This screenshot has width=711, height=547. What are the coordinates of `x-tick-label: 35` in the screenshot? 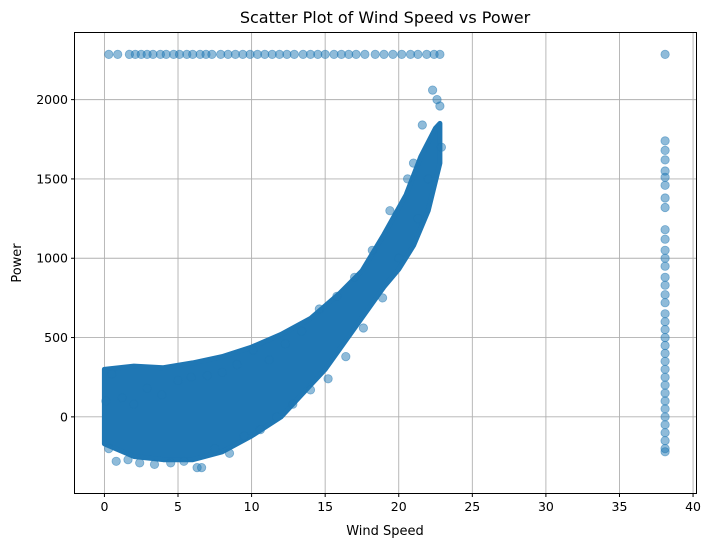 It's located at (620, 506).